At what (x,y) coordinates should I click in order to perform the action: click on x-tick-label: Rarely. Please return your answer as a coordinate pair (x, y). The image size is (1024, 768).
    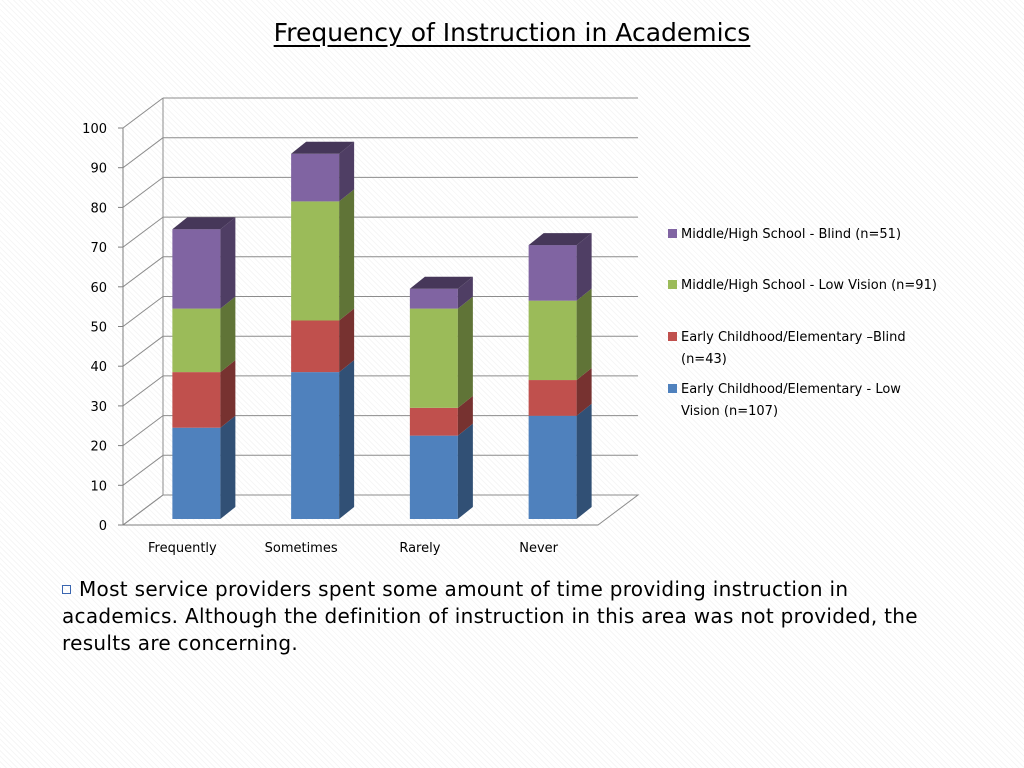
    Looking at the image, I should click on (419, 548).